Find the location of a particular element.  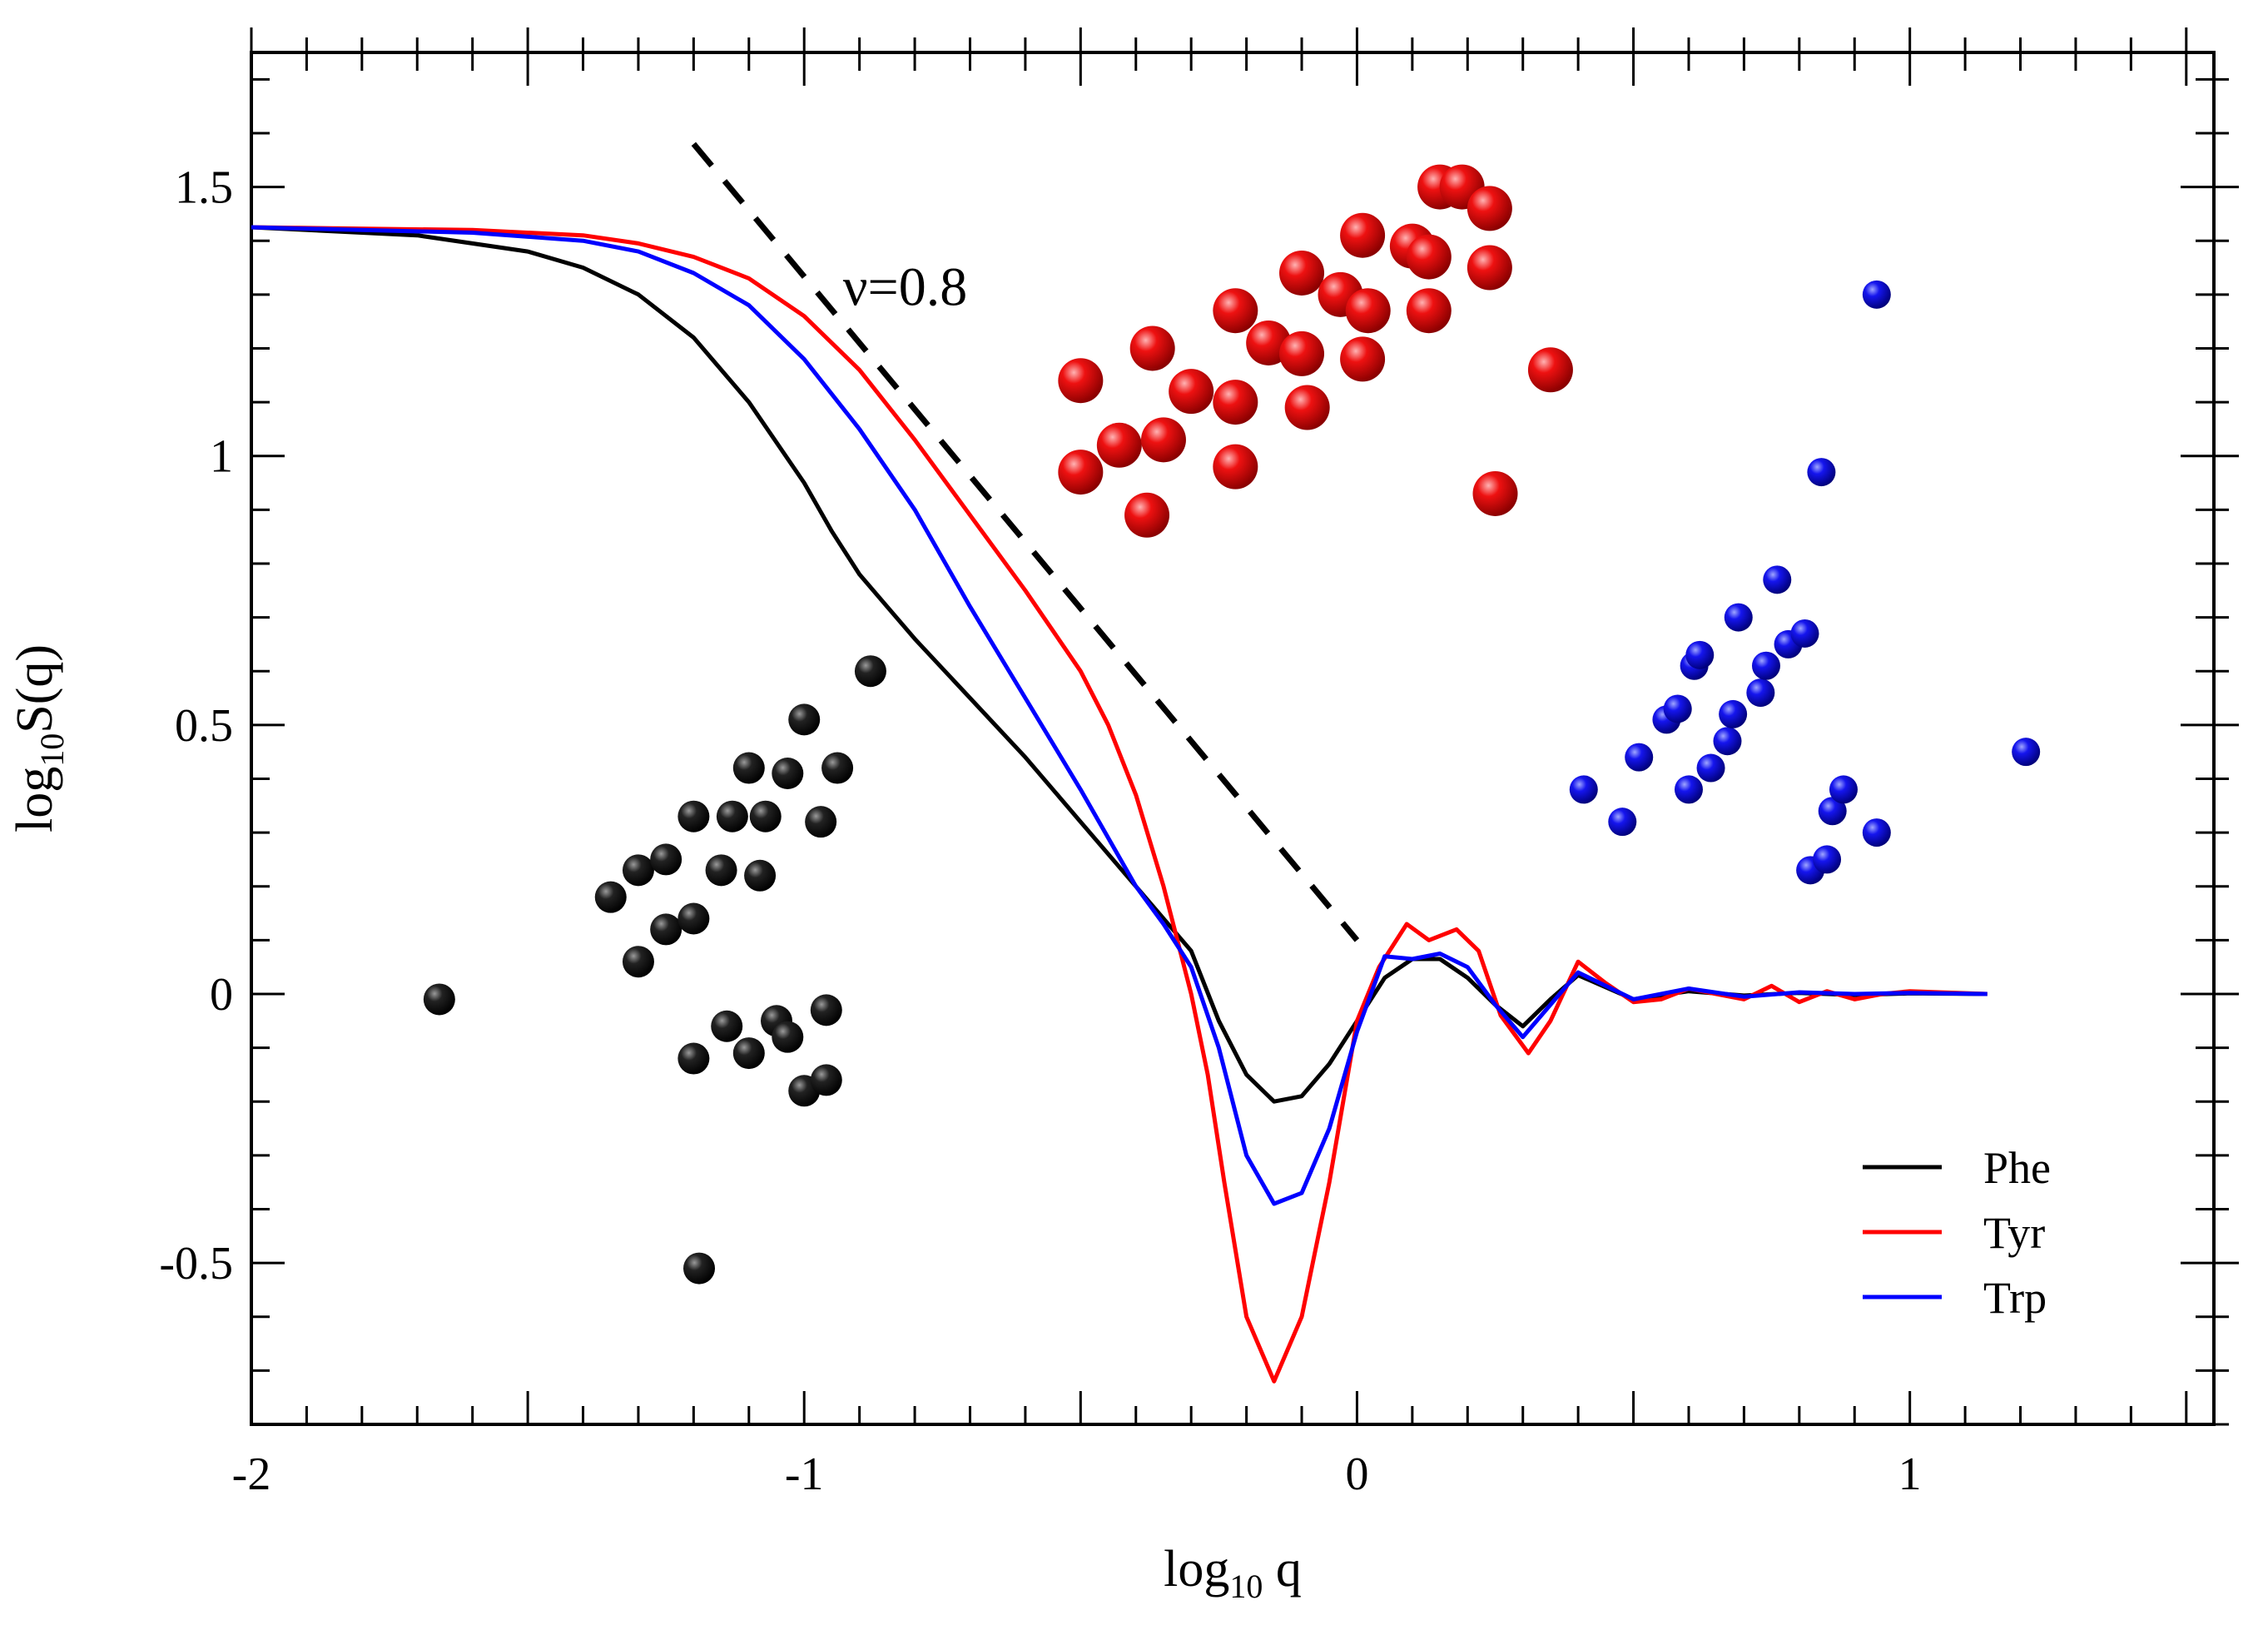

x-axis-label: log10 q is located at coordinates (1233, 1573).